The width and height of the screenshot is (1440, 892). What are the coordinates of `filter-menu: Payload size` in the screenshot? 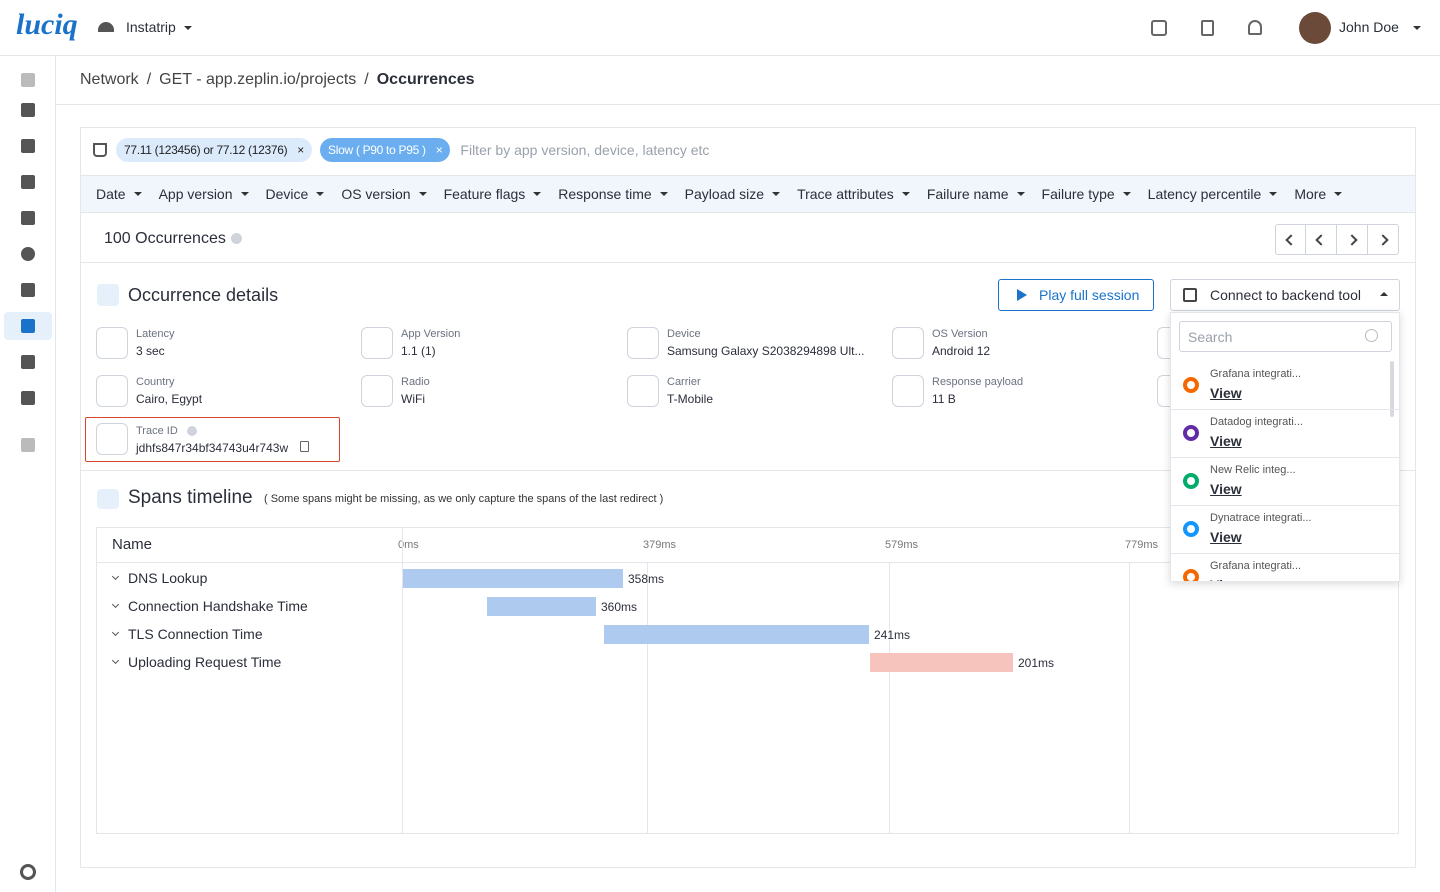 It's located at (733, 194).